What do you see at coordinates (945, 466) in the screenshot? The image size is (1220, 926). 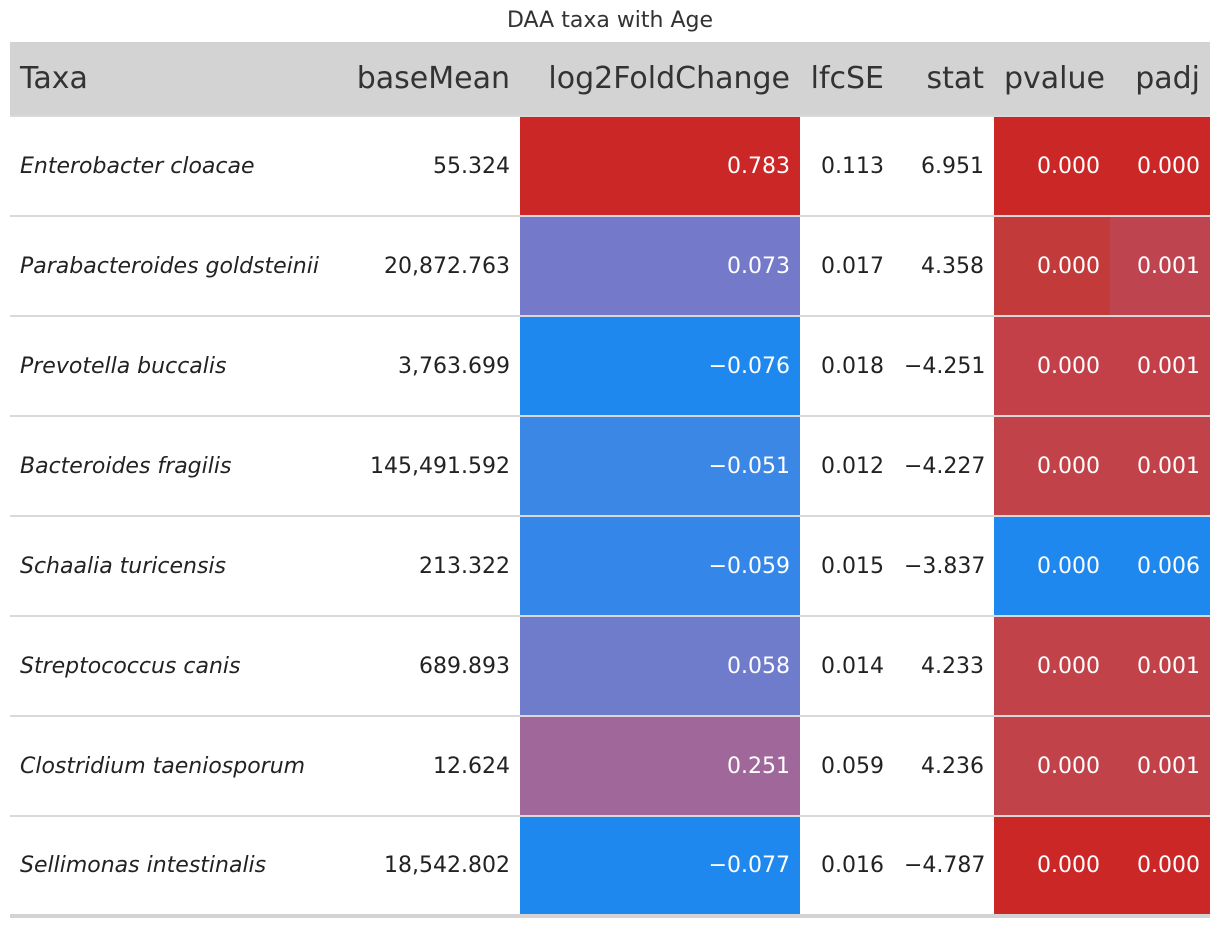 I see `cell-stat: −4.227` at bounding box center [945, 466].